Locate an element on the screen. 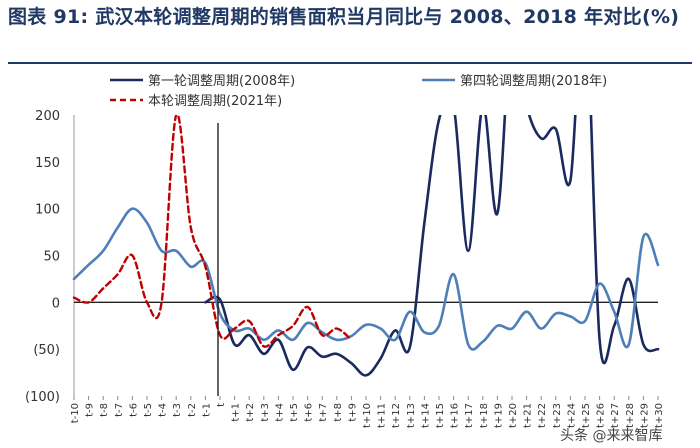  x-tick-label: t-9 is located at coordinates (90, 410).